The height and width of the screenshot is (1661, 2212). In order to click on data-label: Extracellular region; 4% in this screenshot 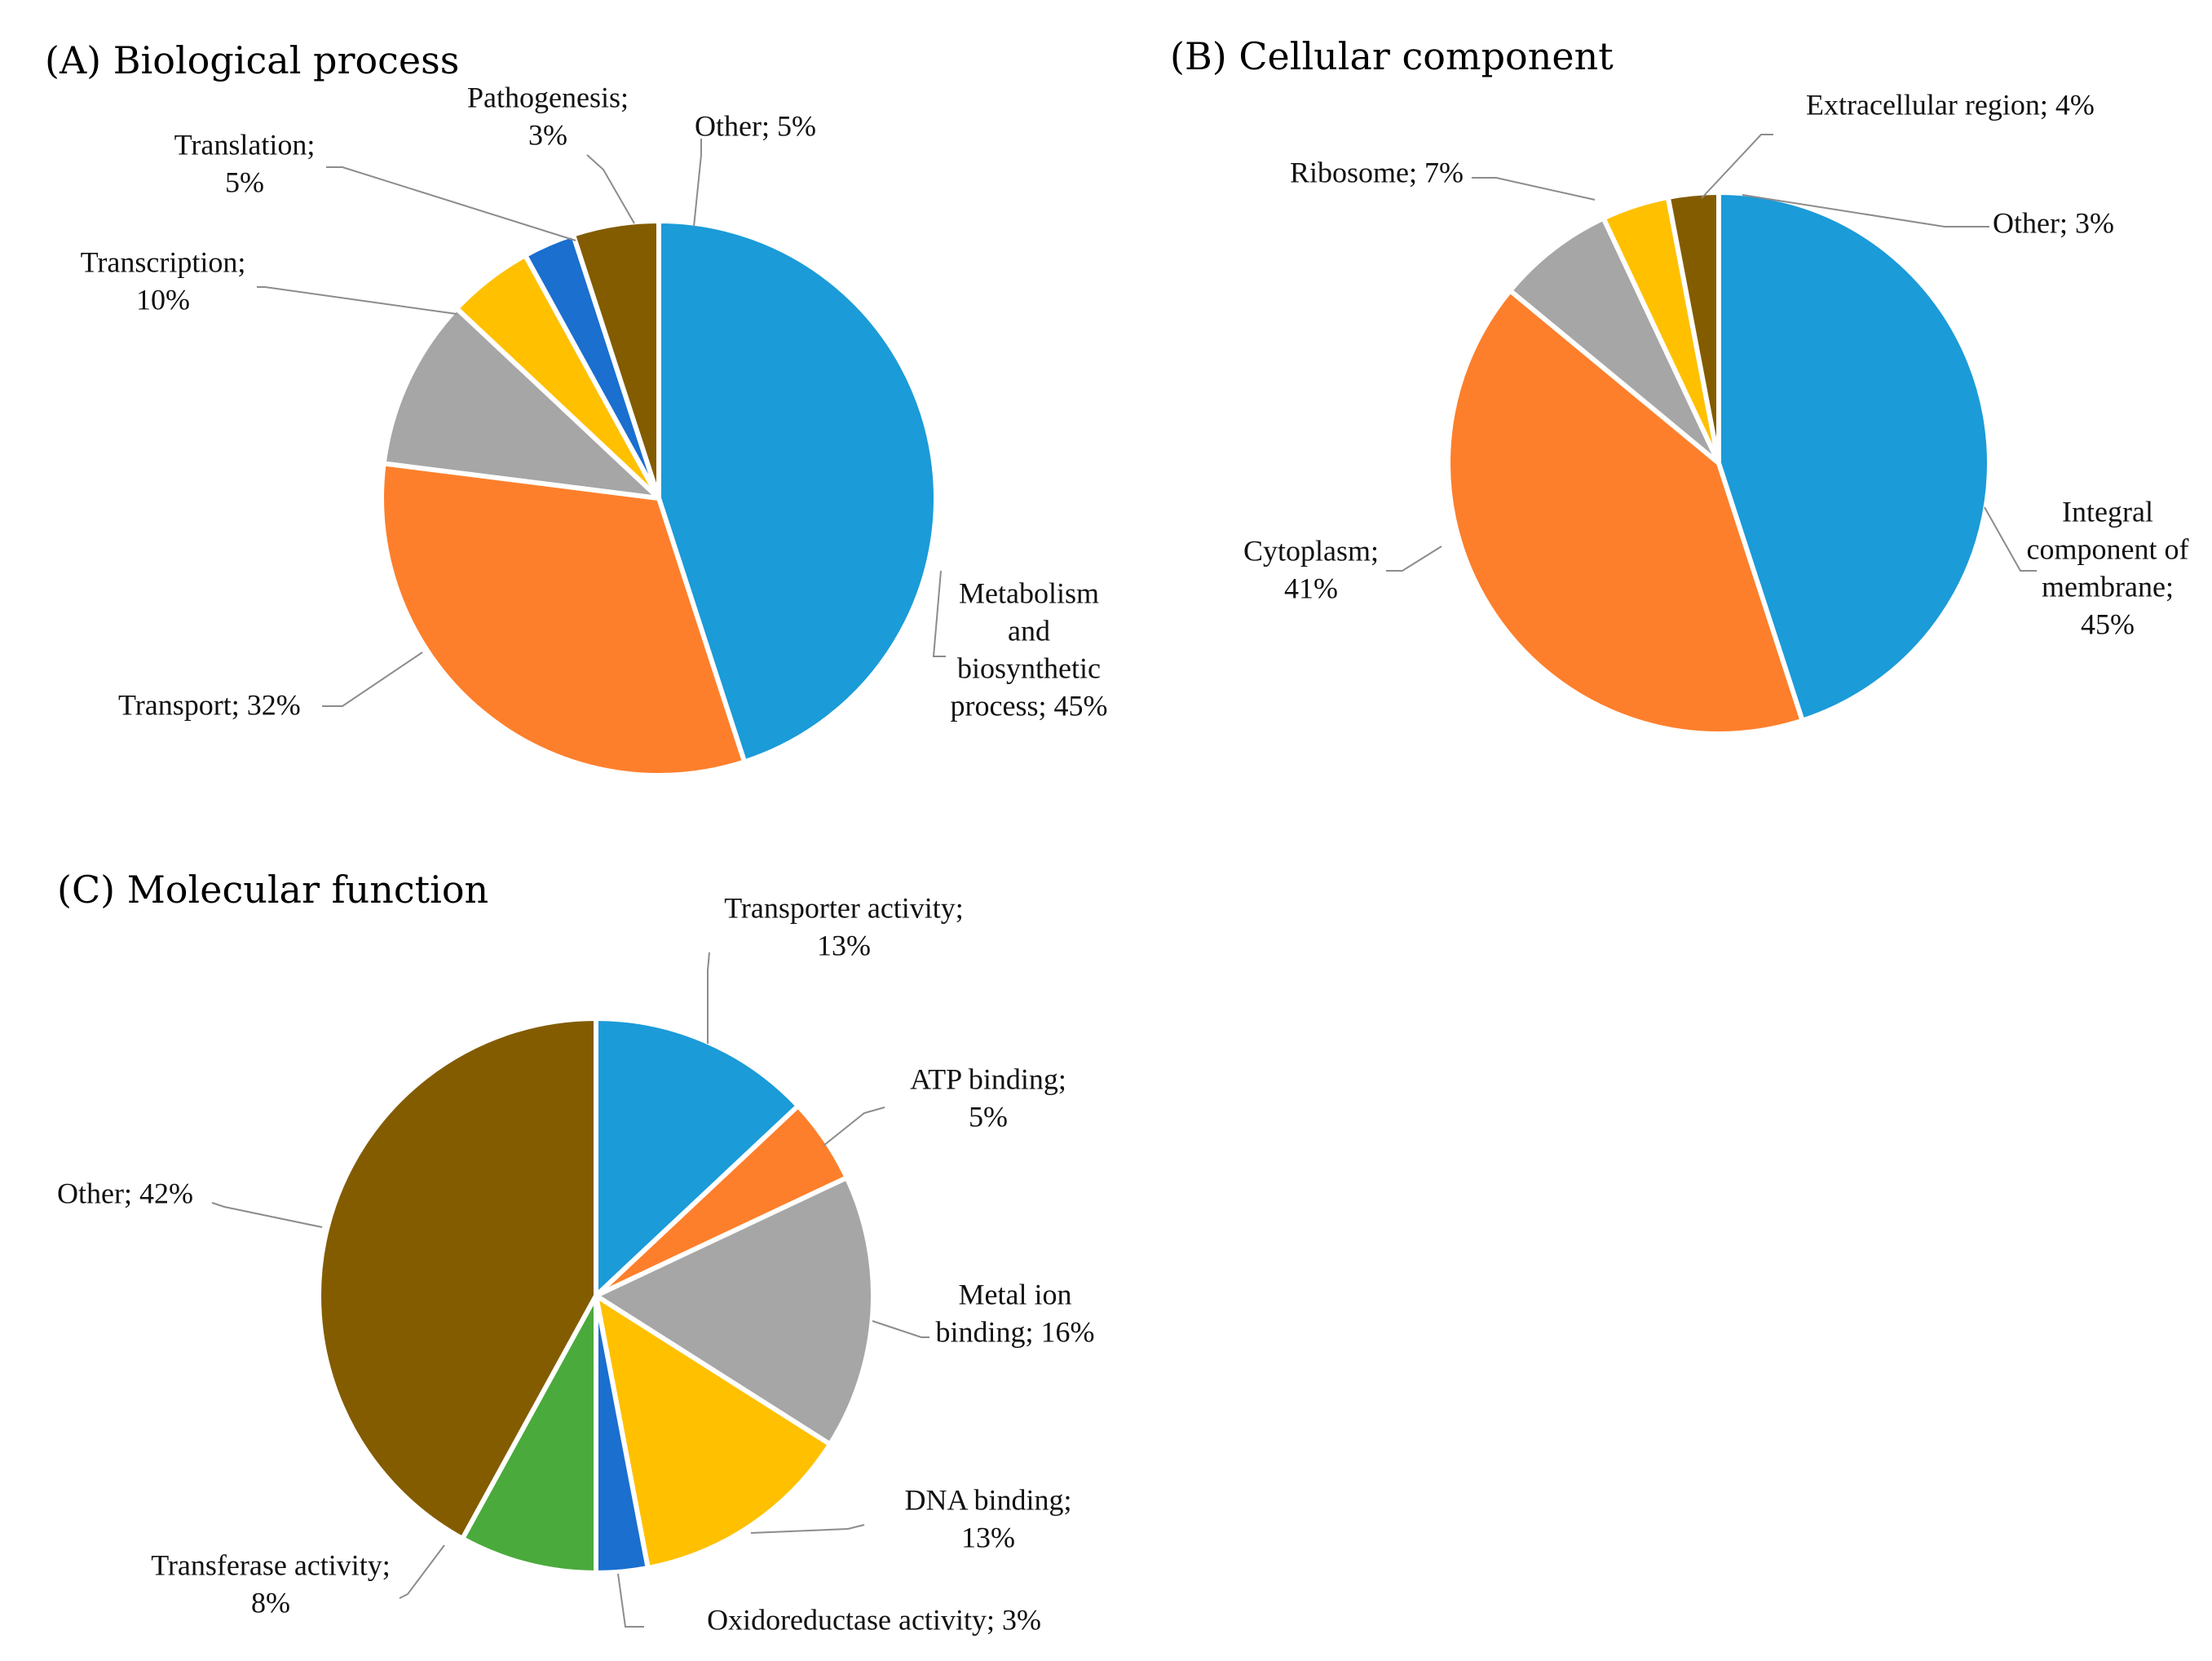, I will do `click(1950, 104)`.